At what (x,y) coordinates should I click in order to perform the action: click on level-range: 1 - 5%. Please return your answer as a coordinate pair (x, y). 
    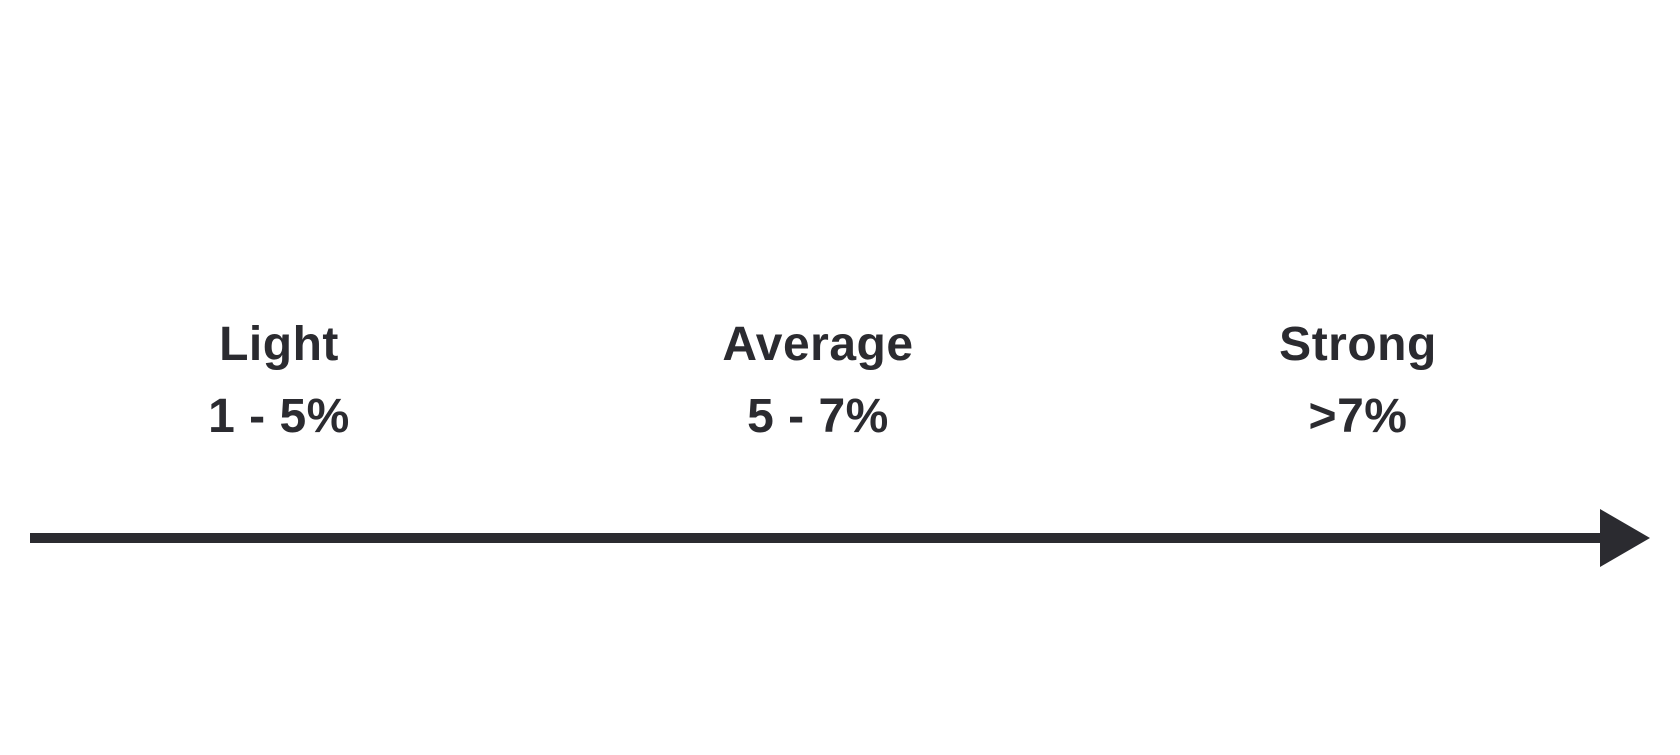
    Looking at the image, I should click on (279, 416).